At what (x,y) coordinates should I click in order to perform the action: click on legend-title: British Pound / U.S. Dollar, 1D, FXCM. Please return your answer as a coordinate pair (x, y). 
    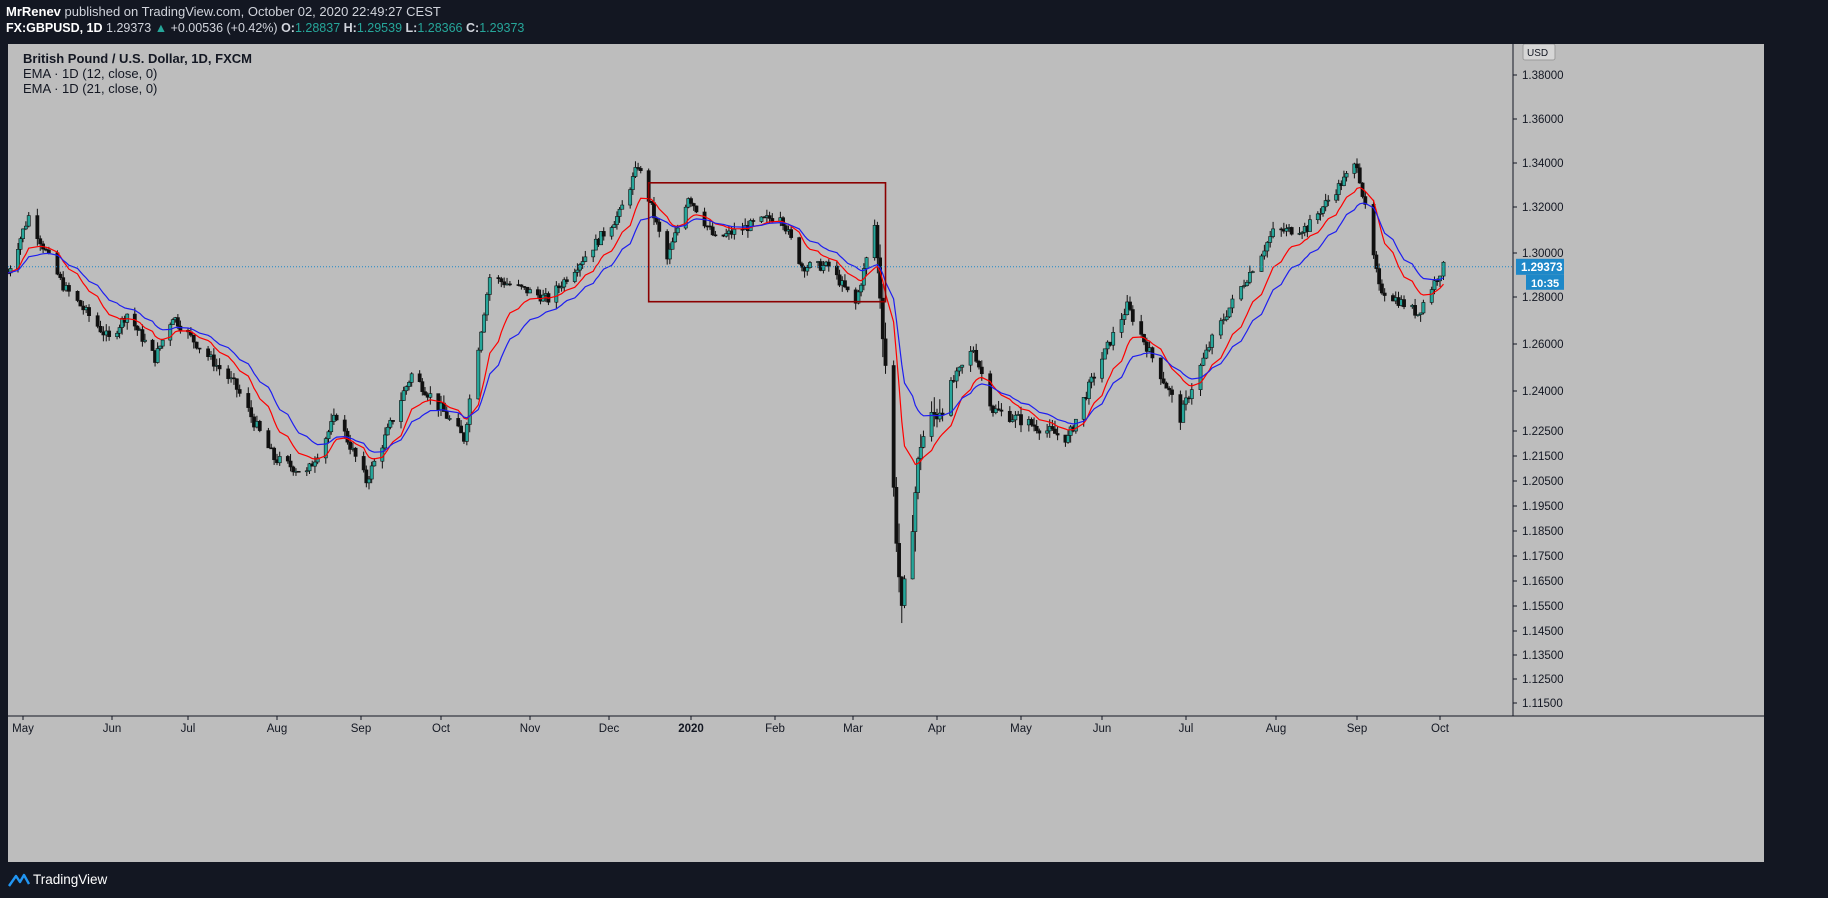
    Looking at the image, I should click on (137, 58).